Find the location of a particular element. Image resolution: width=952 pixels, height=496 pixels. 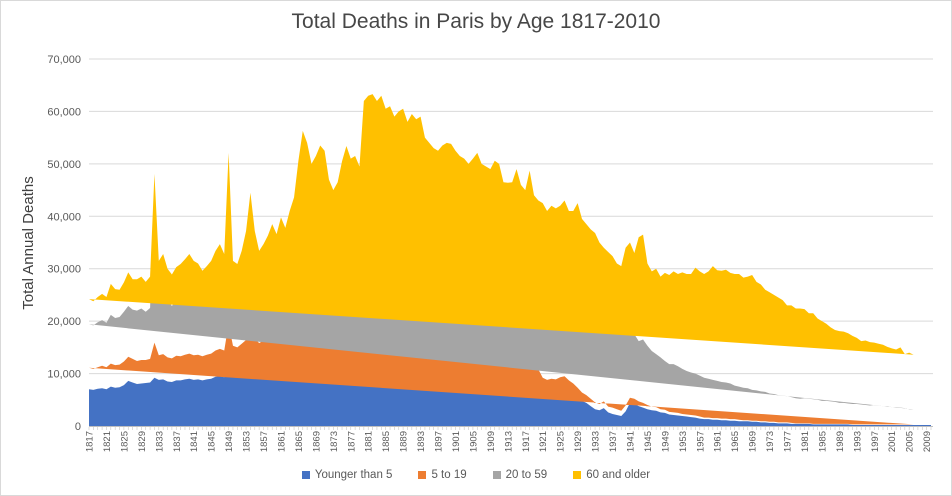

x-tick-label: 2009 is located at coordinates (927, 441).